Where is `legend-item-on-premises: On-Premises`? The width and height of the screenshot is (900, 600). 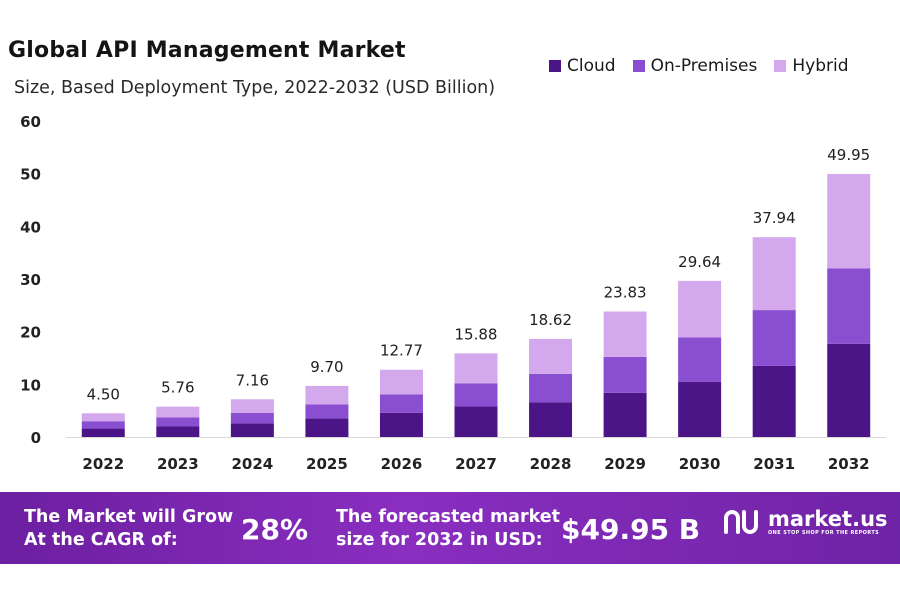
legend-item-on-premises: On-Premises is located at coordinates (695, 66).